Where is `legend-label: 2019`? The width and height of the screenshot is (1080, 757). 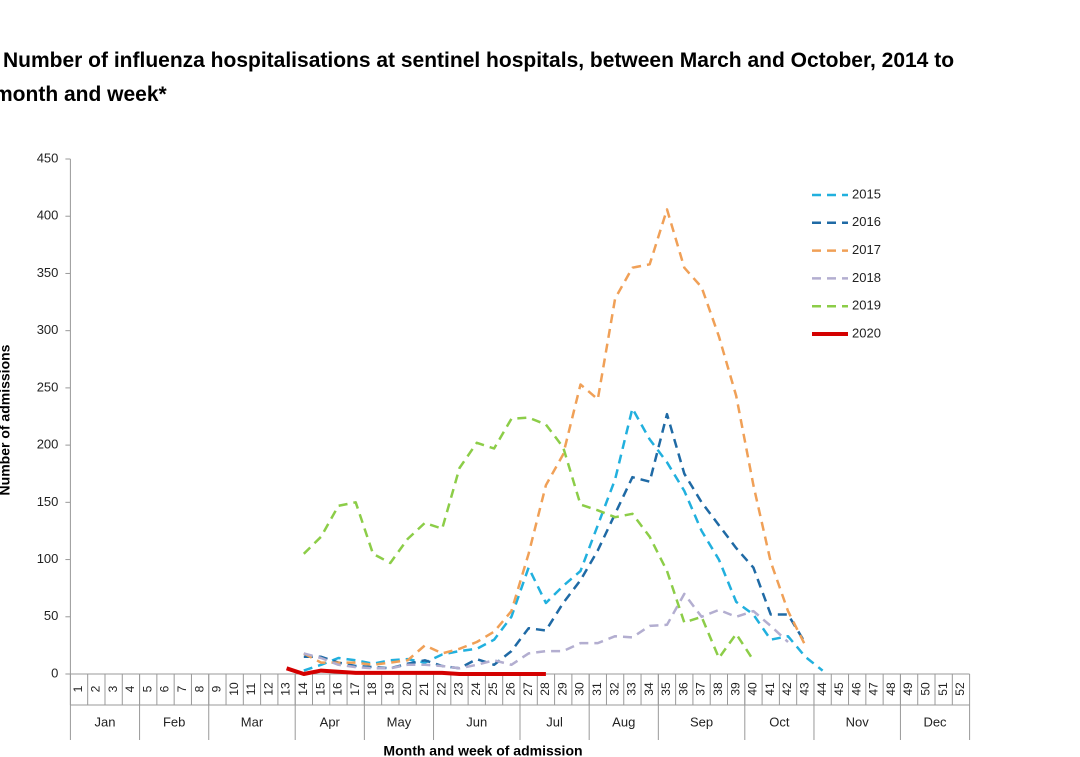
legend-label: 2019 is located at coordinates (866, 305).